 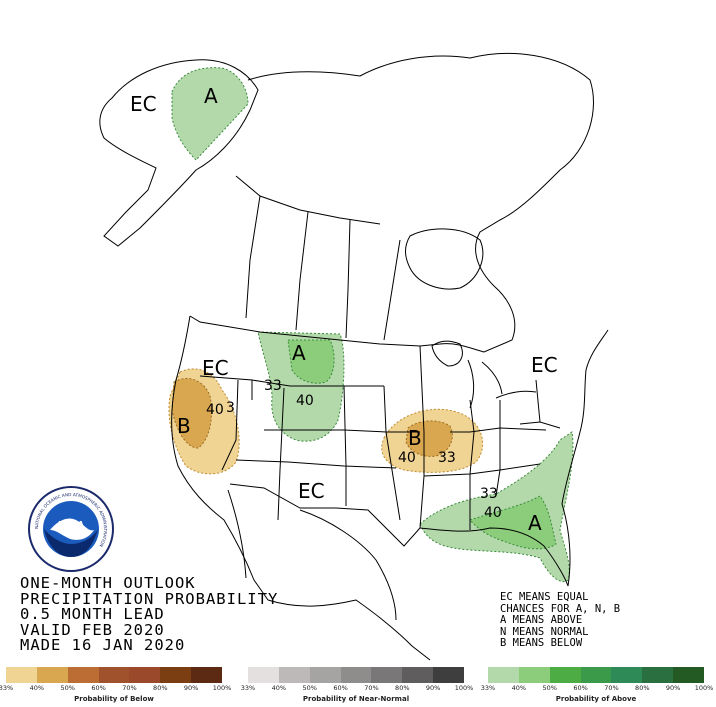 I want to click on legend-above-title: Probability of Above, so click(x=596, y=699).